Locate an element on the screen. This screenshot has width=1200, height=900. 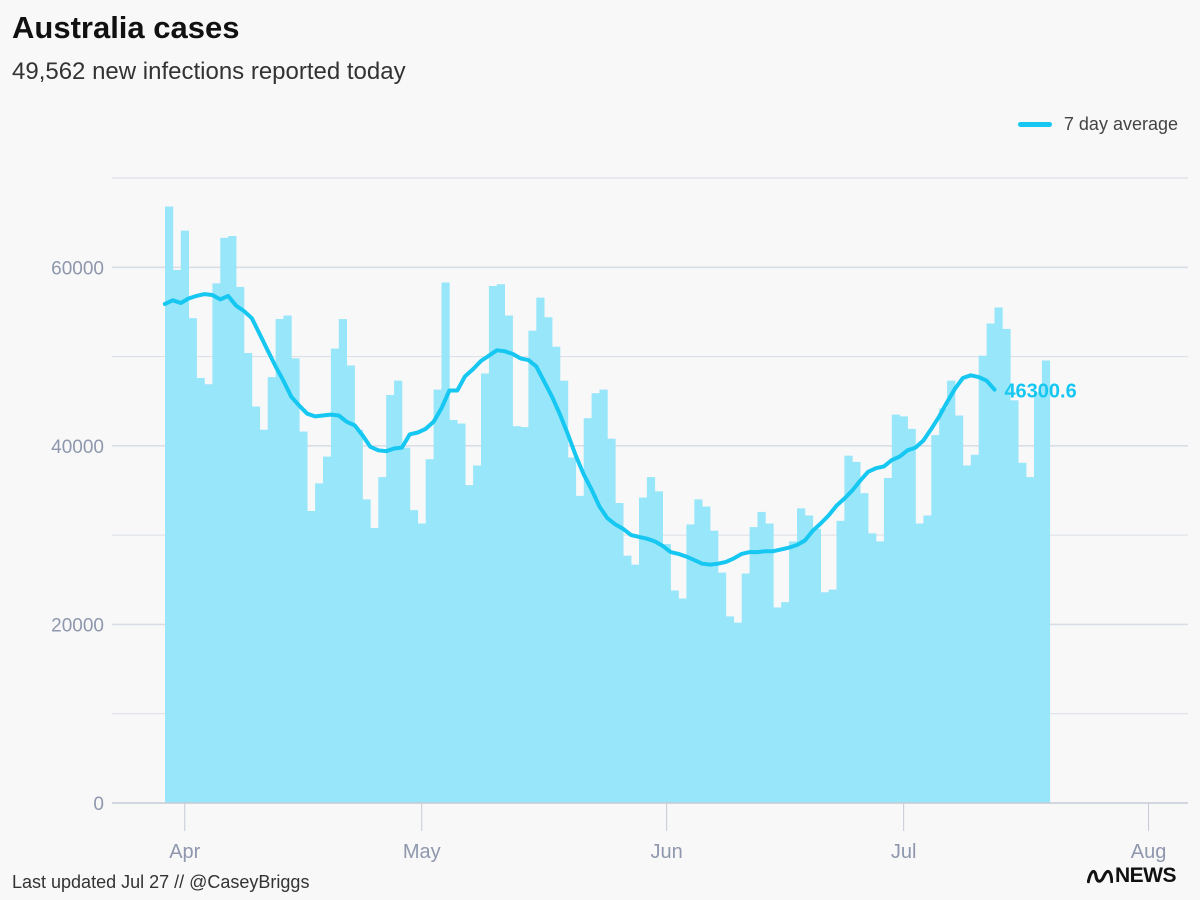
y-tick-label: 0 is located at coordinates (98, 804).